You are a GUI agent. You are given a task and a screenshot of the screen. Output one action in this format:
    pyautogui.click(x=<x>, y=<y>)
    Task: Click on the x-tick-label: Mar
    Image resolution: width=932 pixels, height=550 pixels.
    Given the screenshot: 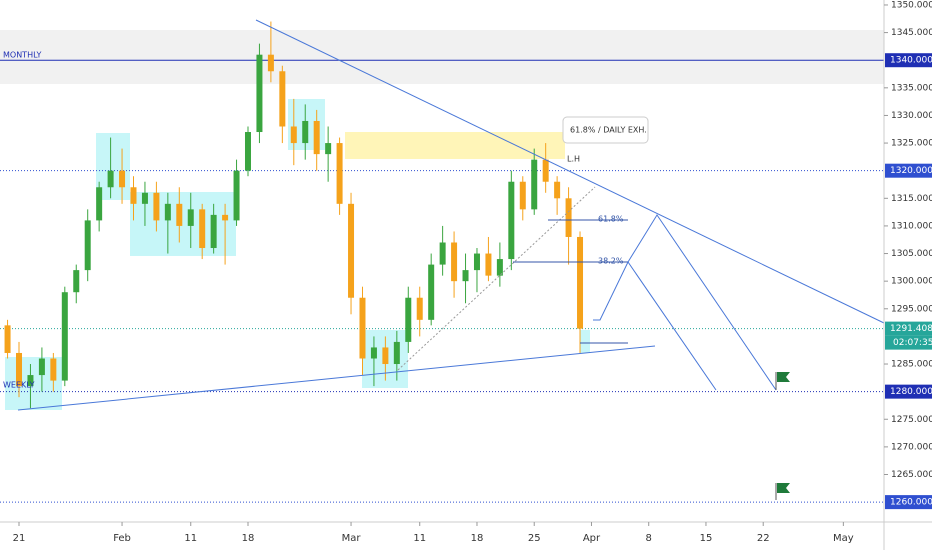 What is the action you would take?
    pyautogui.click(x=352, y=538)
    